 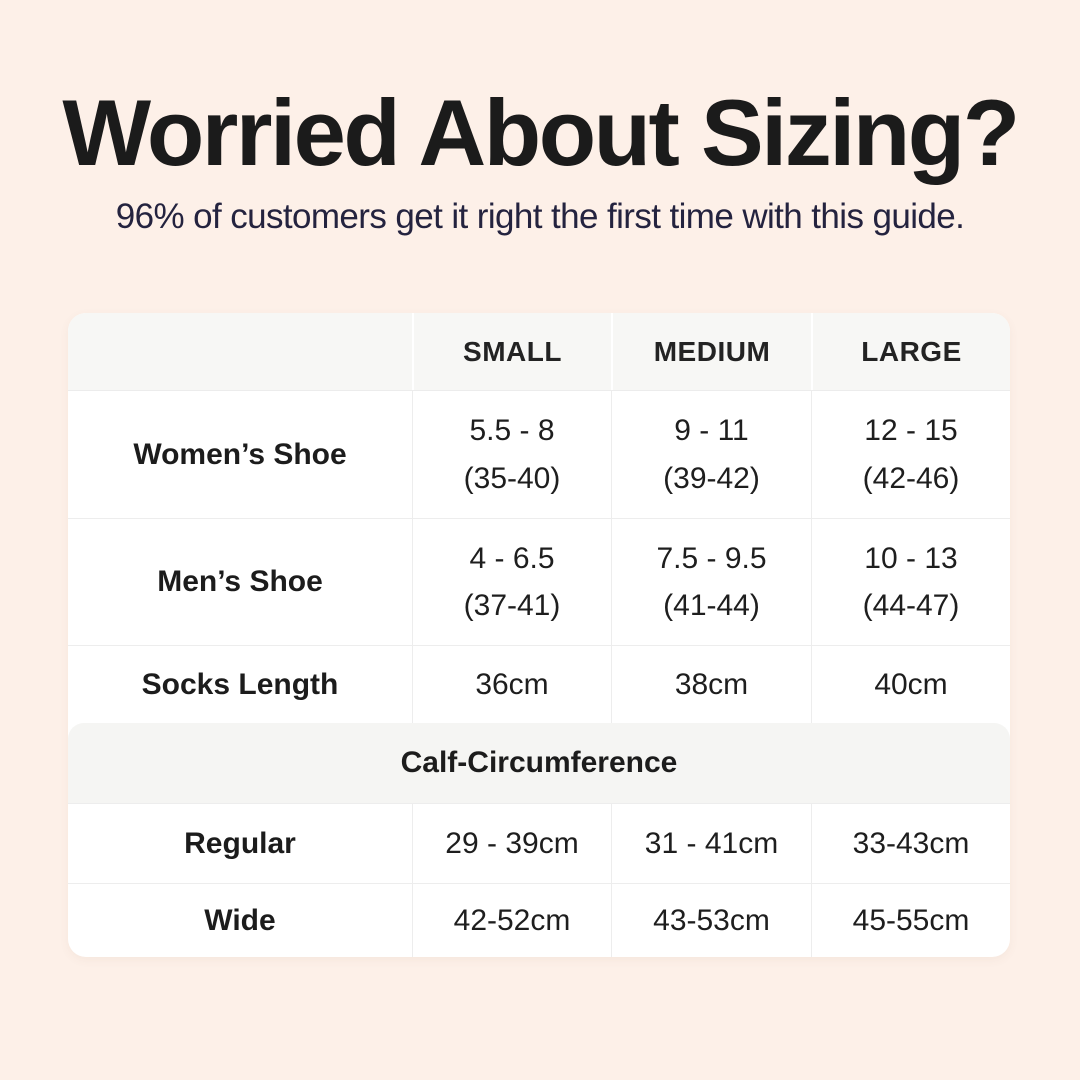 What do you see at coordinates (512, 605) in the screenshot?
I see `cell-sub-value: (37-41)` at bounding box center [512, 605].